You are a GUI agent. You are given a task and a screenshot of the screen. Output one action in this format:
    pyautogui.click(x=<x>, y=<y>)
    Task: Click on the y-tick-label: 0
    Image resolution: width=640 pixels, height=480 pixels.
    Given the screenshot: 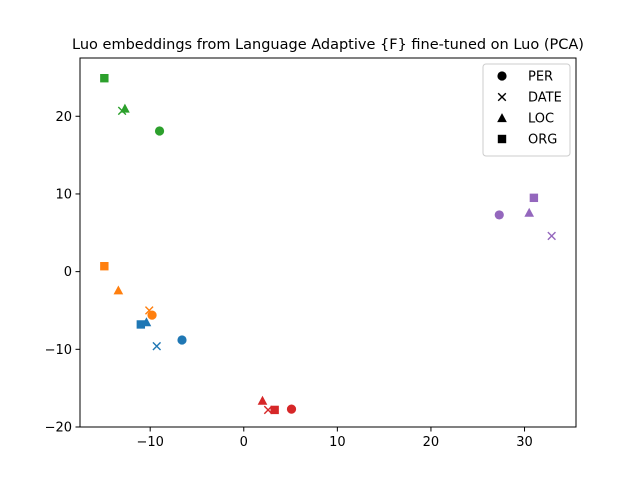 What is the action you would take?
    pyautogui.click(x=68, y=272)
    